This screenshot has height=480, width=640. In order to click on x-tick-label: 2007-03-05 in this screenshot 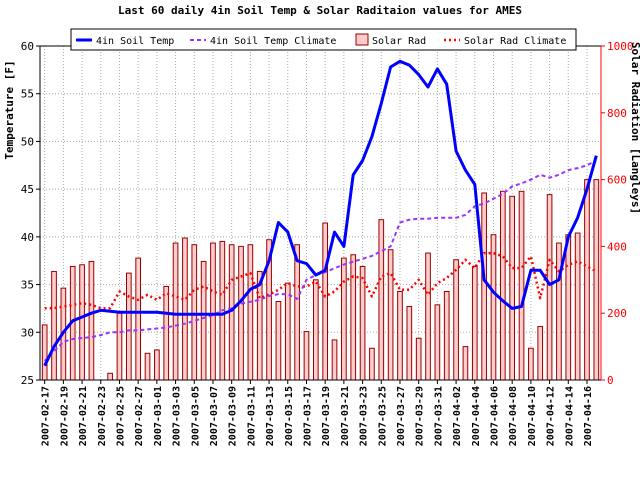, I will do `click(195, 416)`.